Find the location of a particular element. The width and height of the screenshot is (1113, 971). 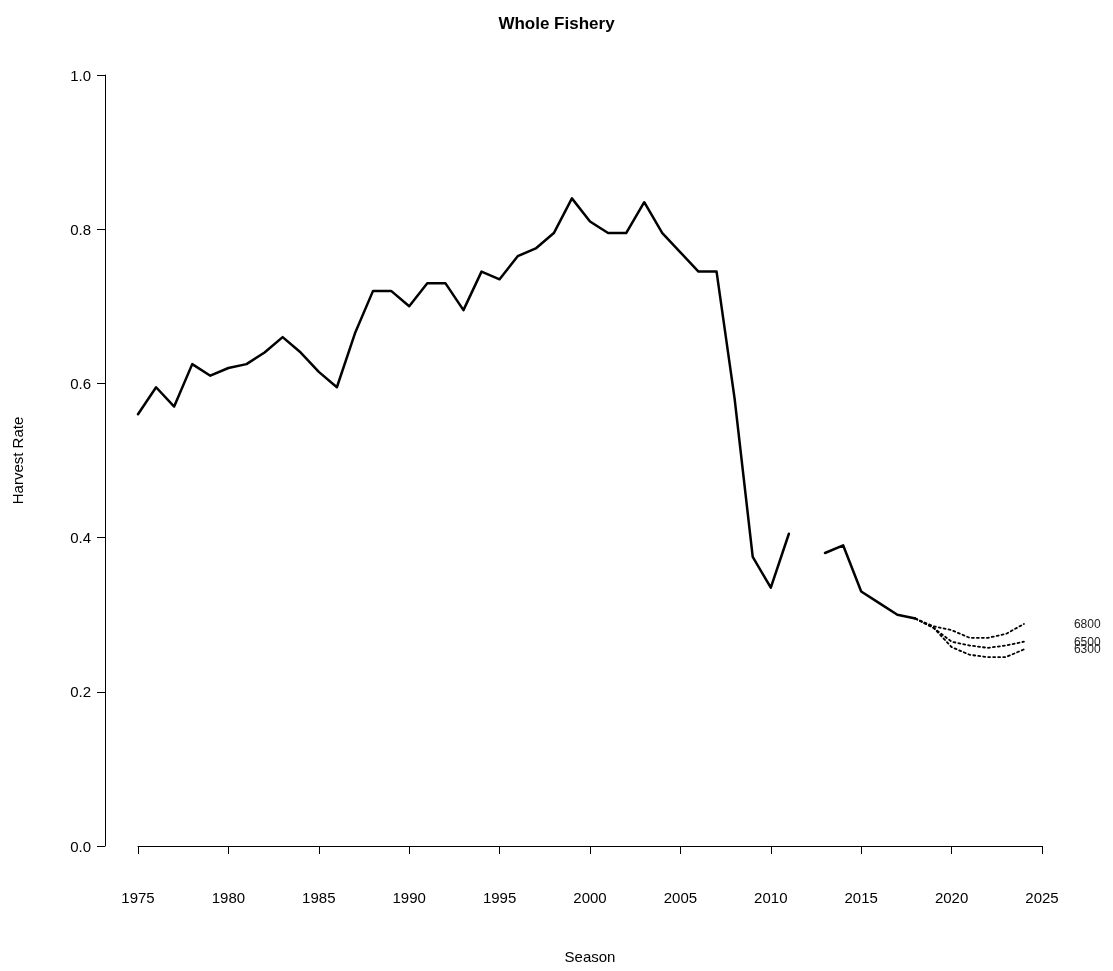

x-tick-label: 1985 is located at coordinates (319, 897).